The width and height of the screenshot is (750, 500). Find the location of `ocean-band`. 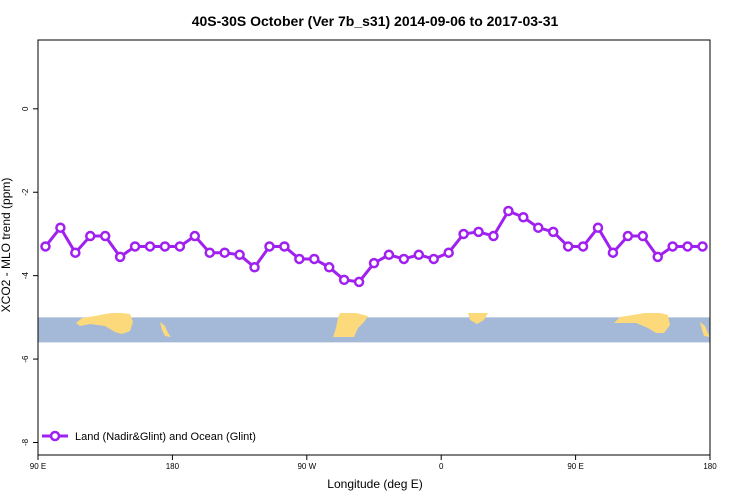

ocean-band is located at coordinates (374, 330).